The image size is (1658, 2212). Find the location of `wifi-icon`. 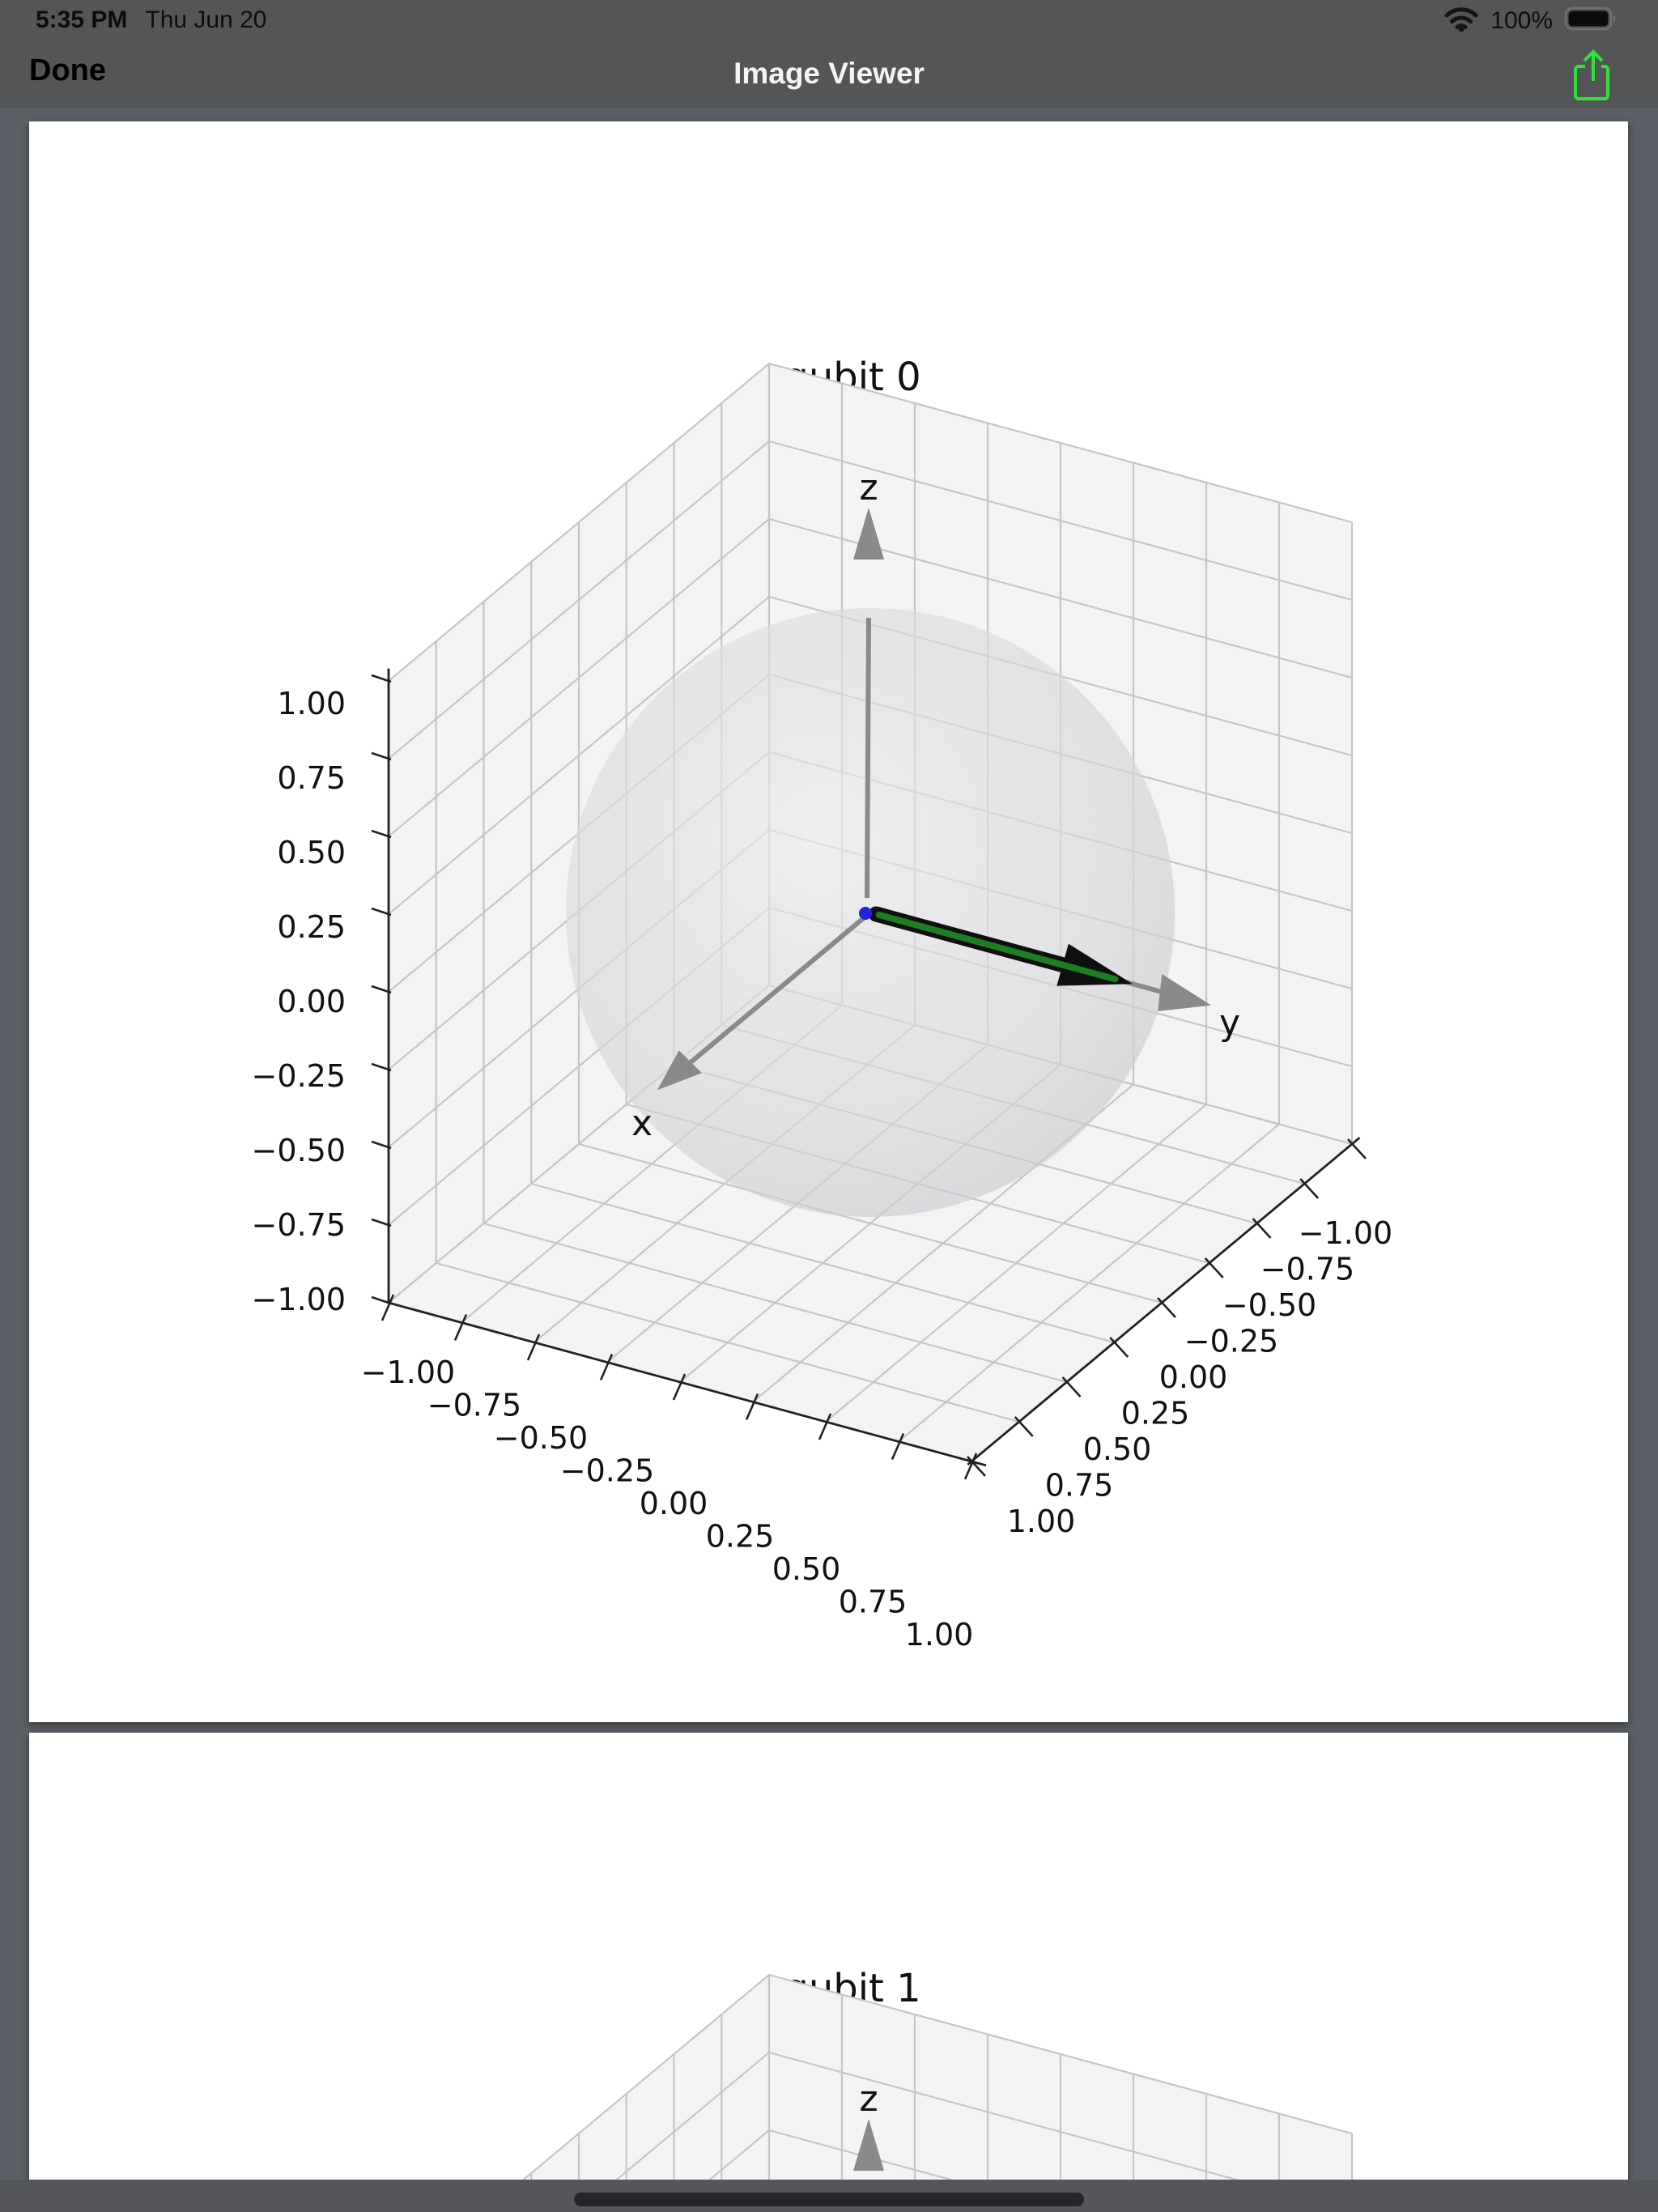

wifi-icon is located at coordinates (1461, 21).